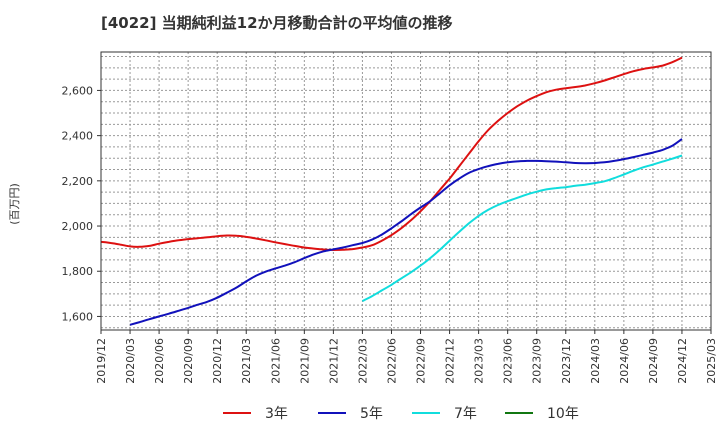 This screenshot has width=720, height=440. Describe the element at coordinates (391, 361) in the screenshot. I see `x-tick-label: 2022/06` at that location.